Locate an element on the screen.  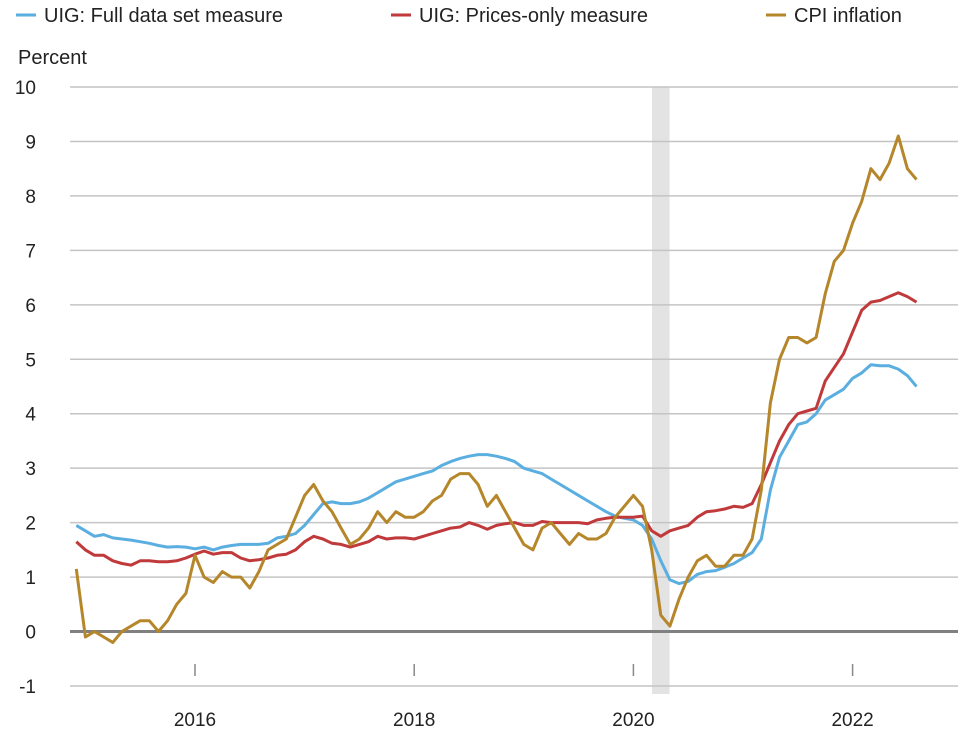
y-tick-label: 8 is located at coordinates (30, 197).